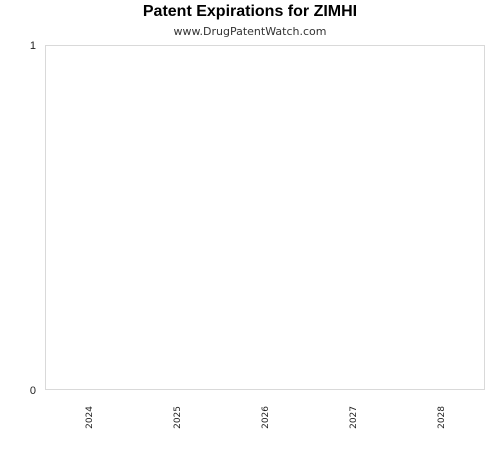 This screenshot has width=500, height=450. What do you see at coordinates (250, 11) in the screenshot?
I see `chart-title: Patent Expirations for ZIMHI` at bounding box center [250, 11].